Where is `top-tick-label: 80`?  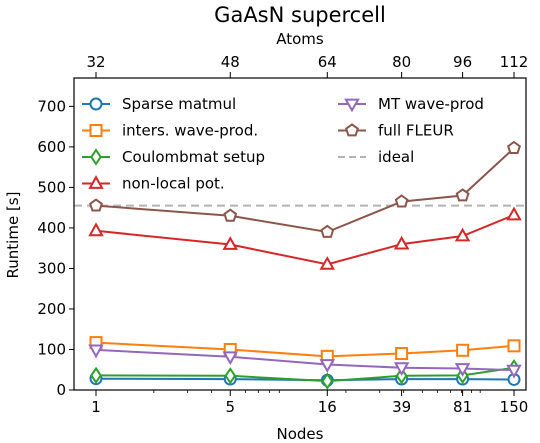
top-tick-label: 80 is located at coordinates (401, 62).